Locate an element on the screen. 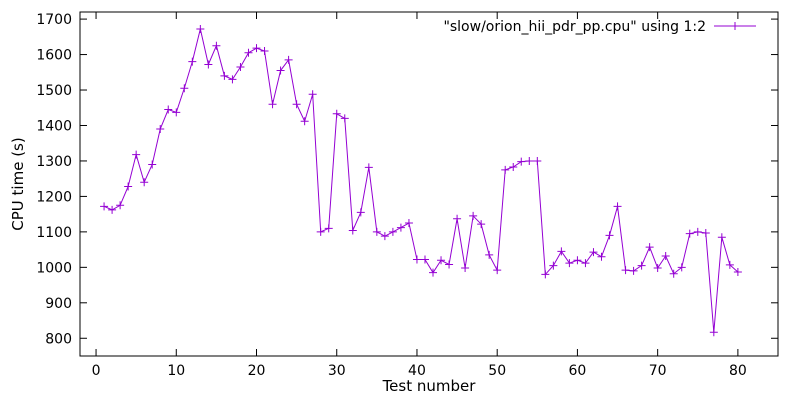 Image resolution: width=800 pixels, height=400 pixels. x-tick-label: 80 is located at coordinates (738, 371).